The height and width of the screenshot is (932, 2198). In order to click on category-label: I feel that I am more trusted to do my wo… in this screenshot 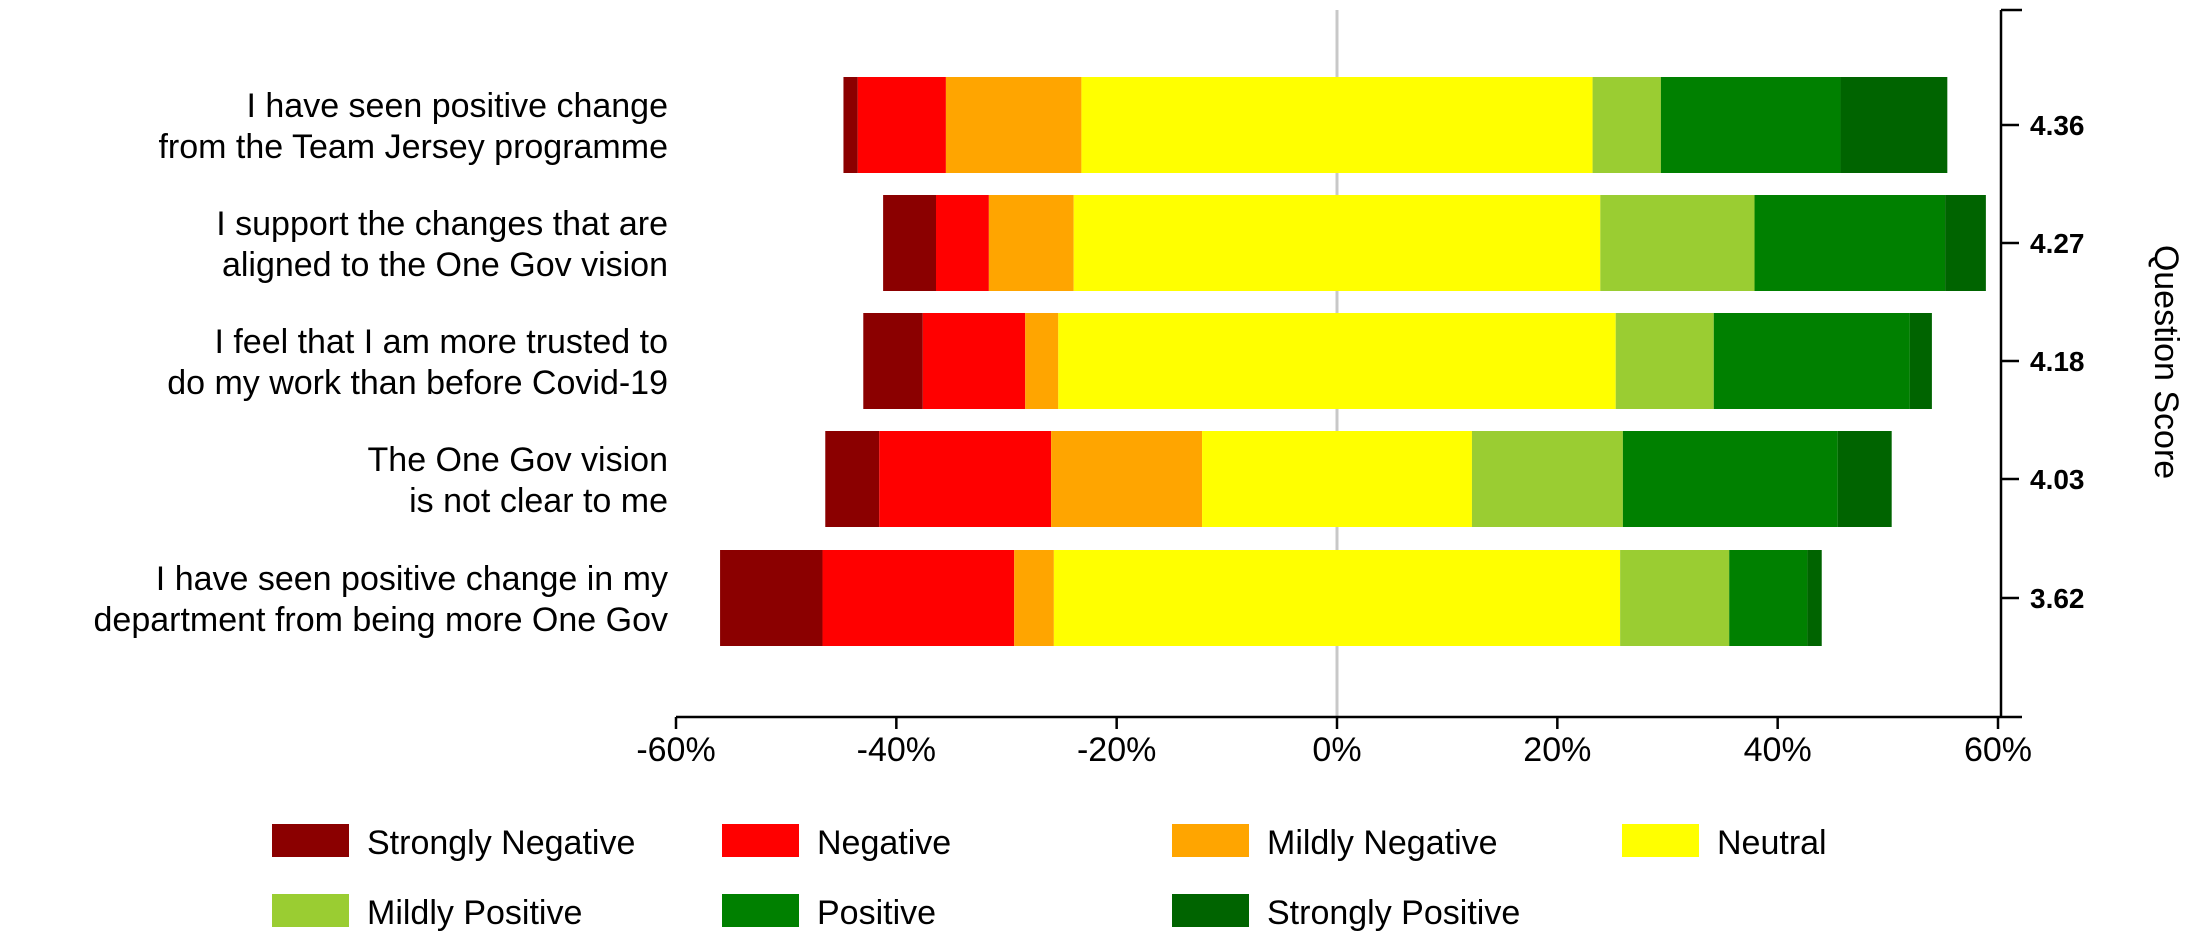, I will do `click(417, 362)`.